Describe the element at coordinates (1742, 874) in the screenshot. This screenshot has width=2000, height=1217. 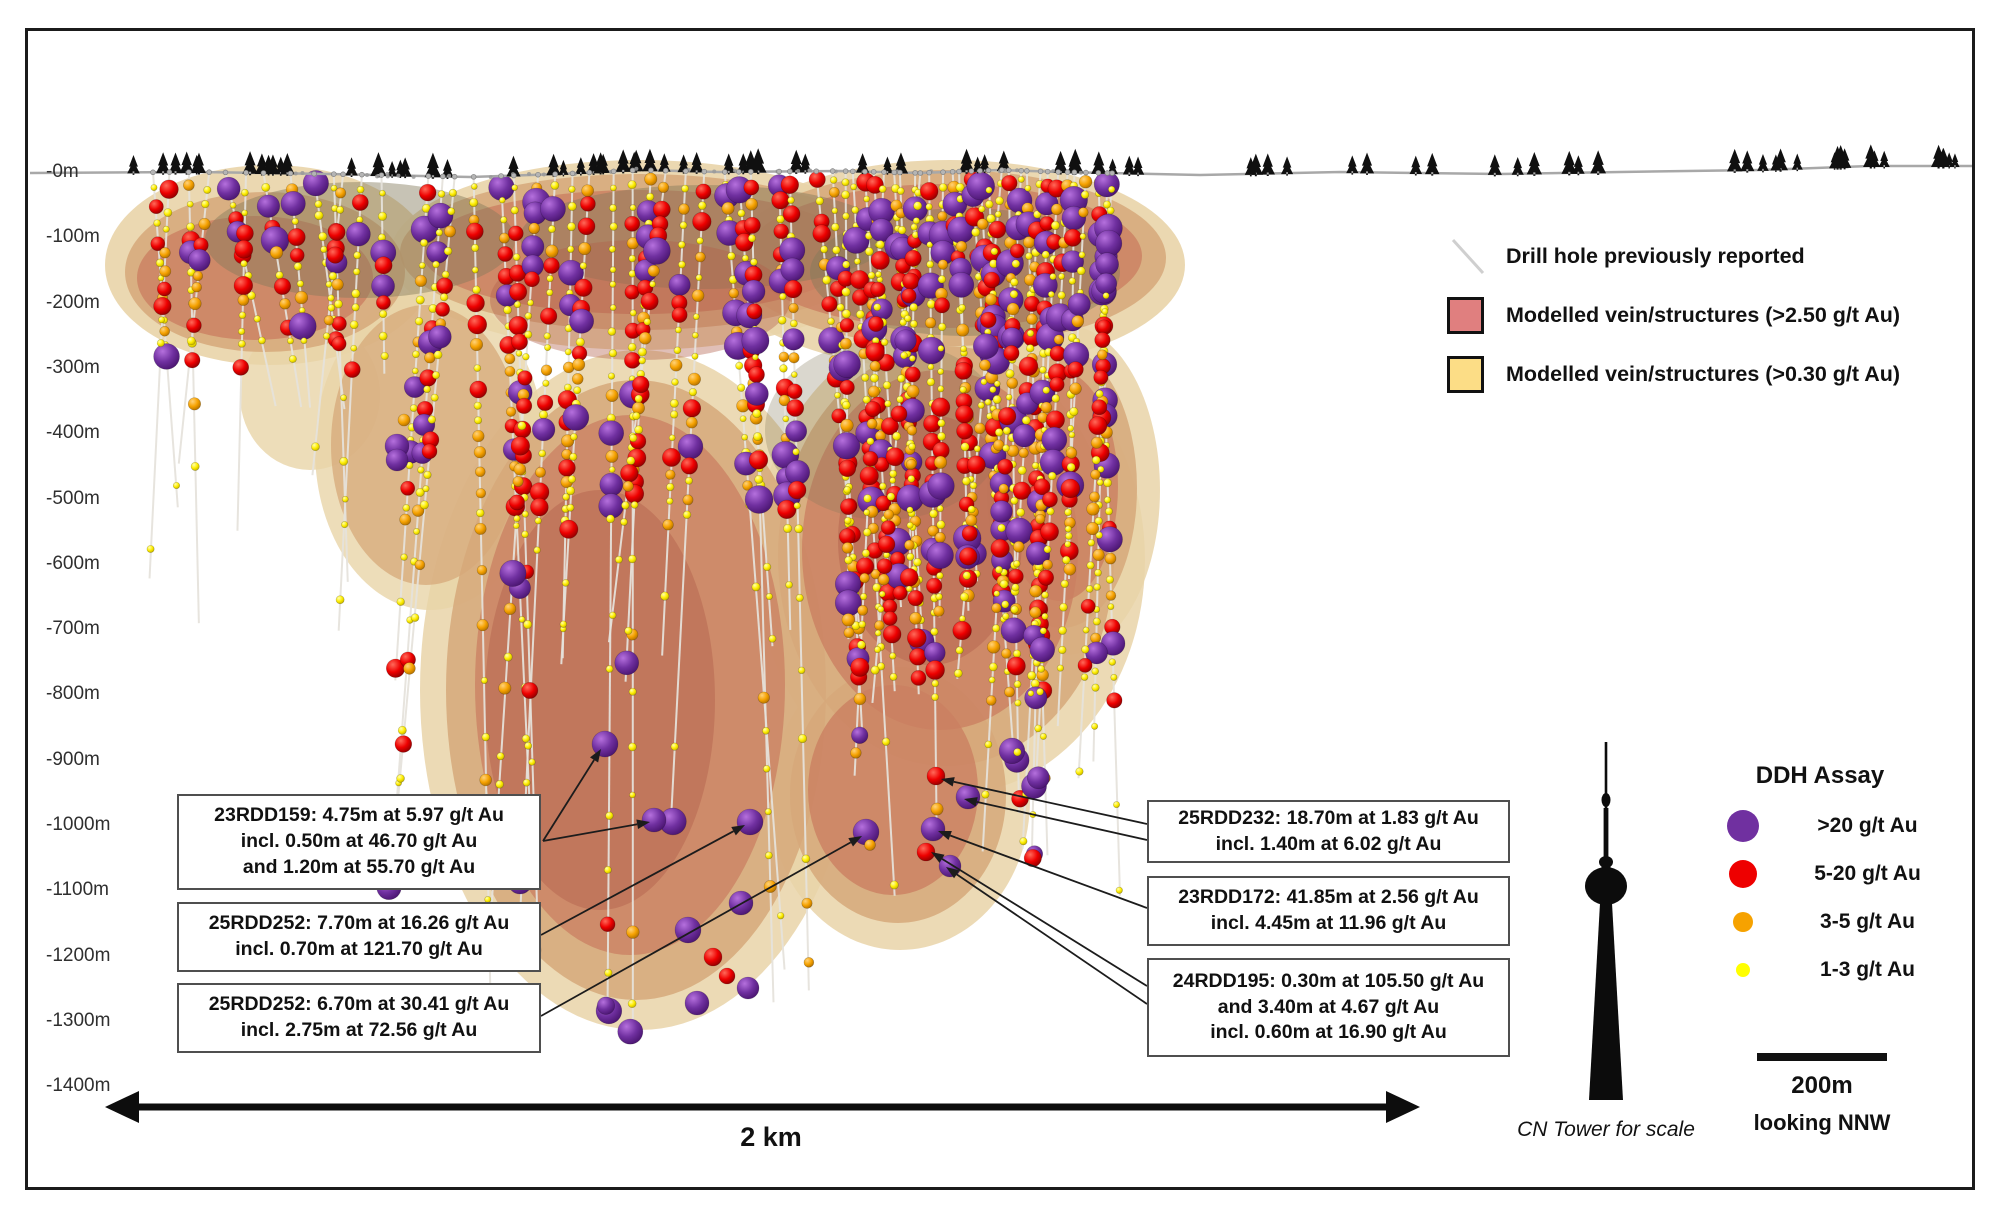
I see `red-dot-icon` at that location.